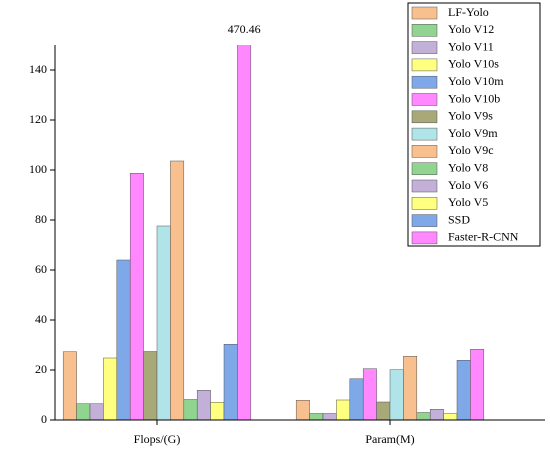 This screenshot has height=451, width=550. I want to click on value-label: 470.46, so click(244, 29).